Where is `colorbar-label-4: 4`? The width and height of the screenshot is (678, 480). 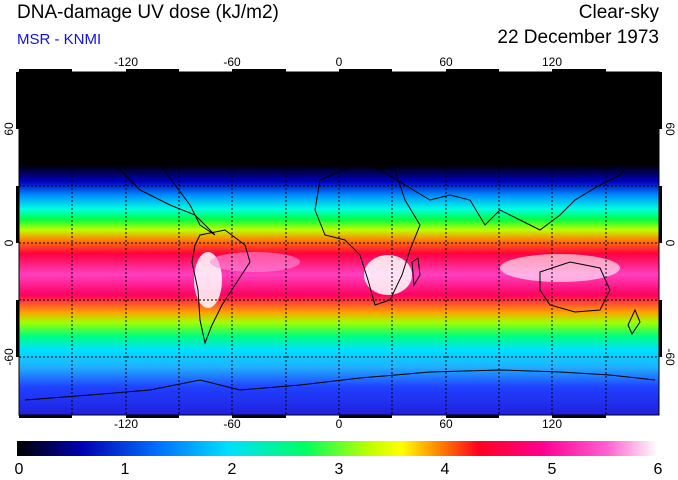 colorbar-label-4: 4 is located at coordinates (445, 469).